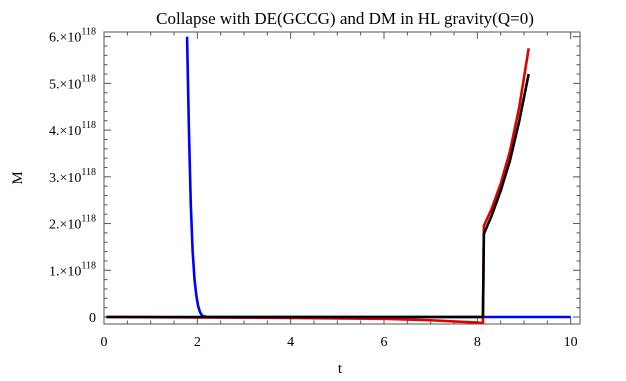 Image resolution: width=626 pixels, height=381 pixels. What do you see at coordinates (72, 129) in the screenshot?
I see `y-tick-label: 4.×10118` at bounding box center [72, 129].